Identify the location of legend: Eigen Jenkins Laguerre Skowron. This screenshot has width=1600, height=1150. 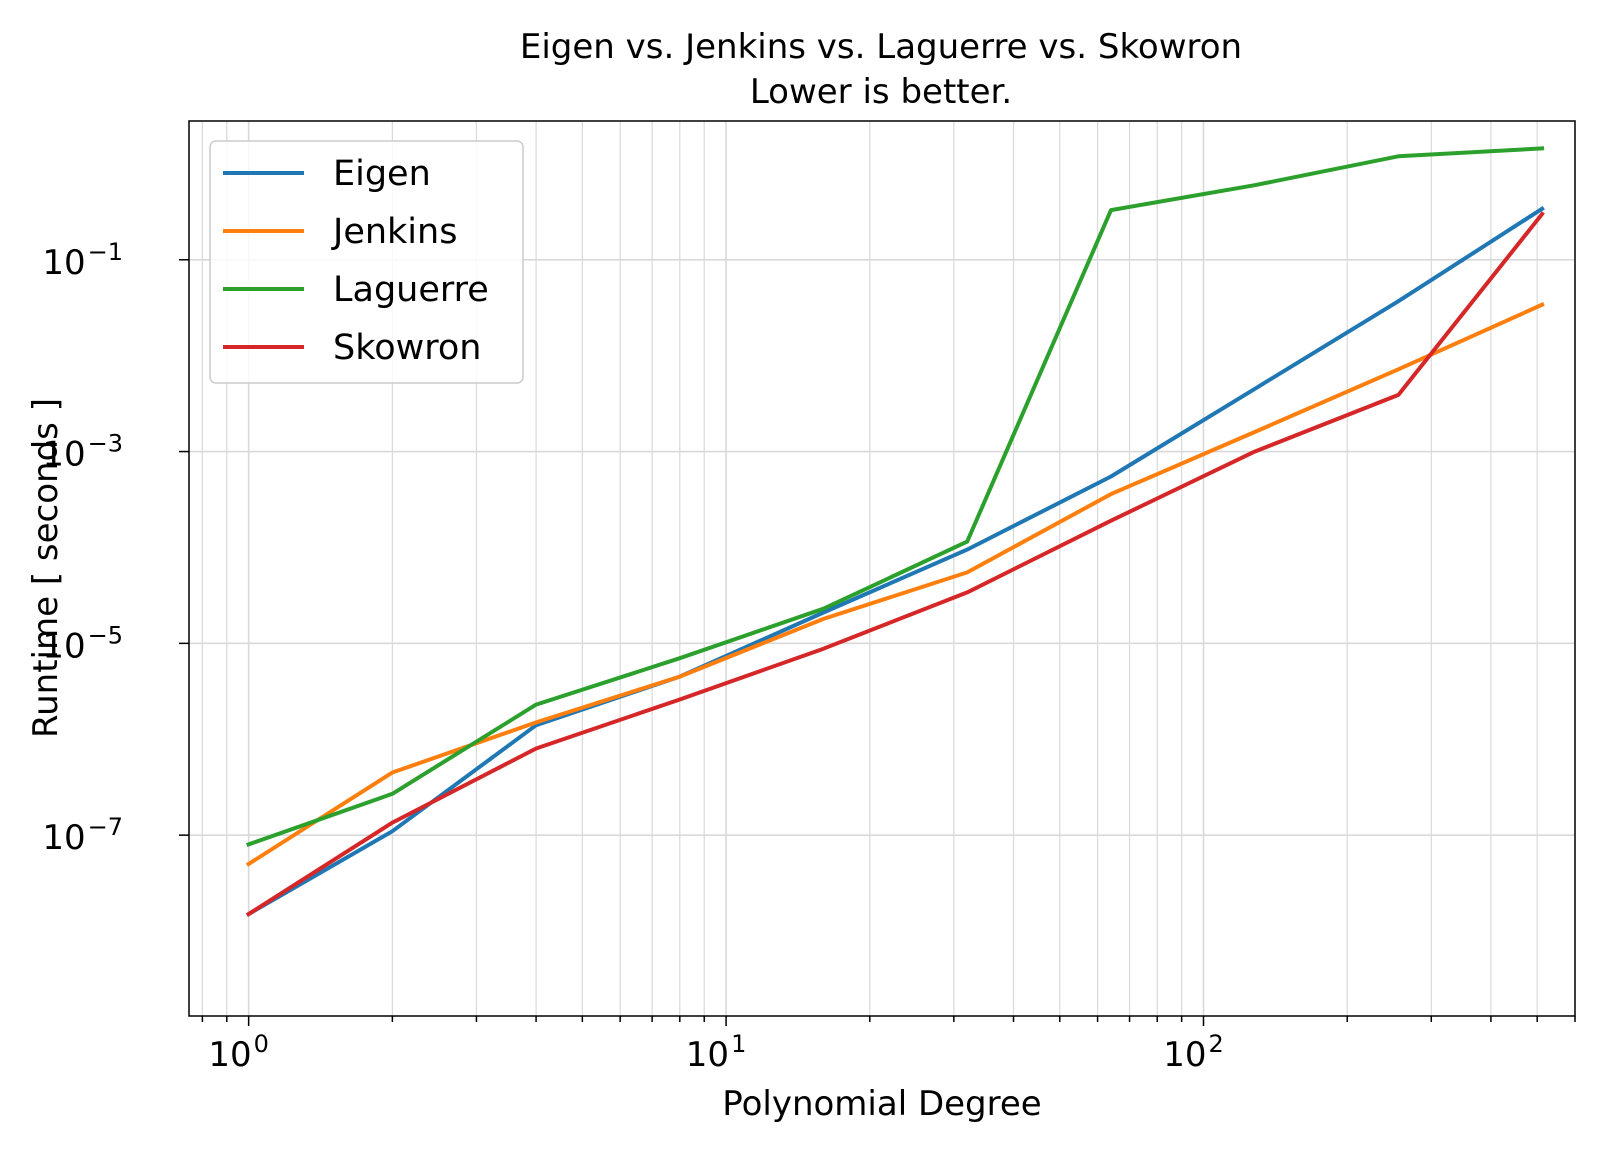
(366, 262).